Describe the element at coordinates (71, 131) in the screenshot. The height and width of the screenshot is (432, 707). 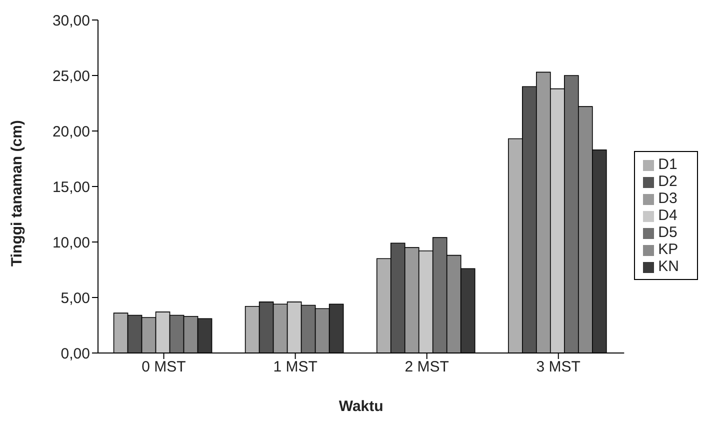
I see `y-tick-label: 20,00` at that location.